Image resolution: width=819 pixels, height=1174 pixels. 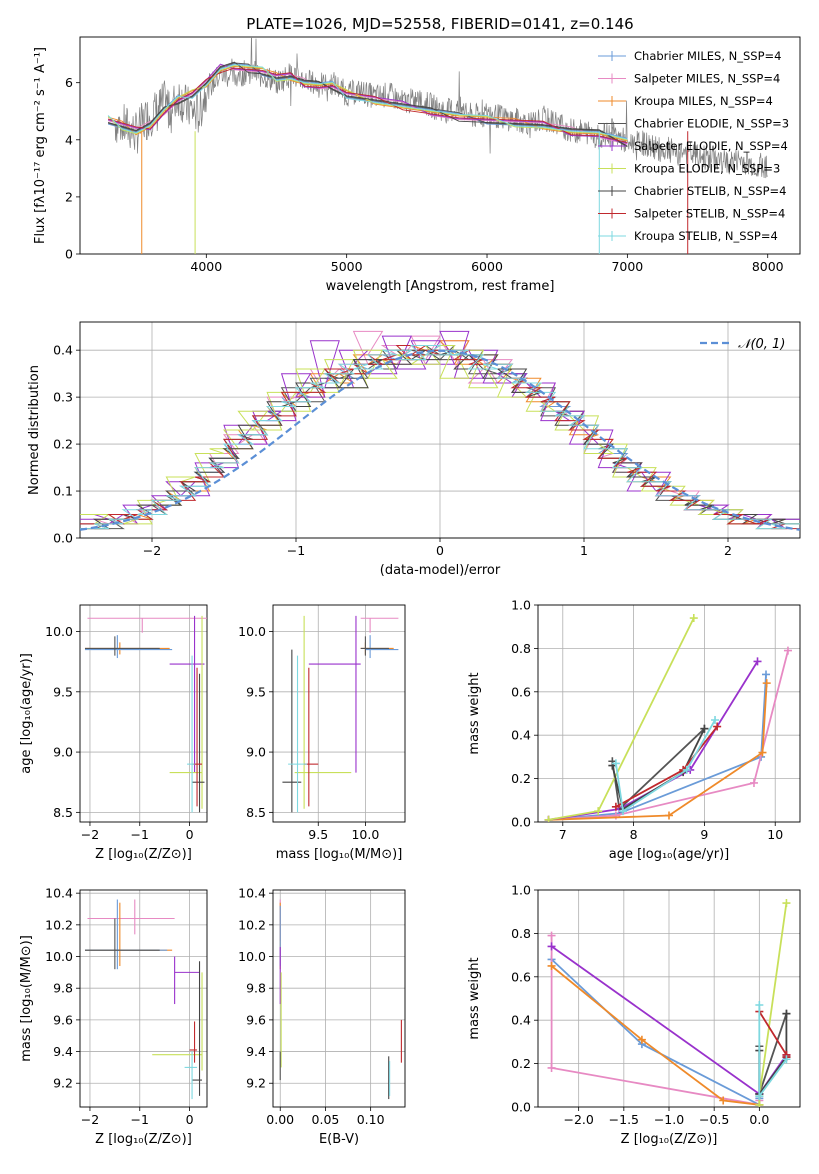 I want to click on y-tick-label: 0.8, so click(x=521, y=933).